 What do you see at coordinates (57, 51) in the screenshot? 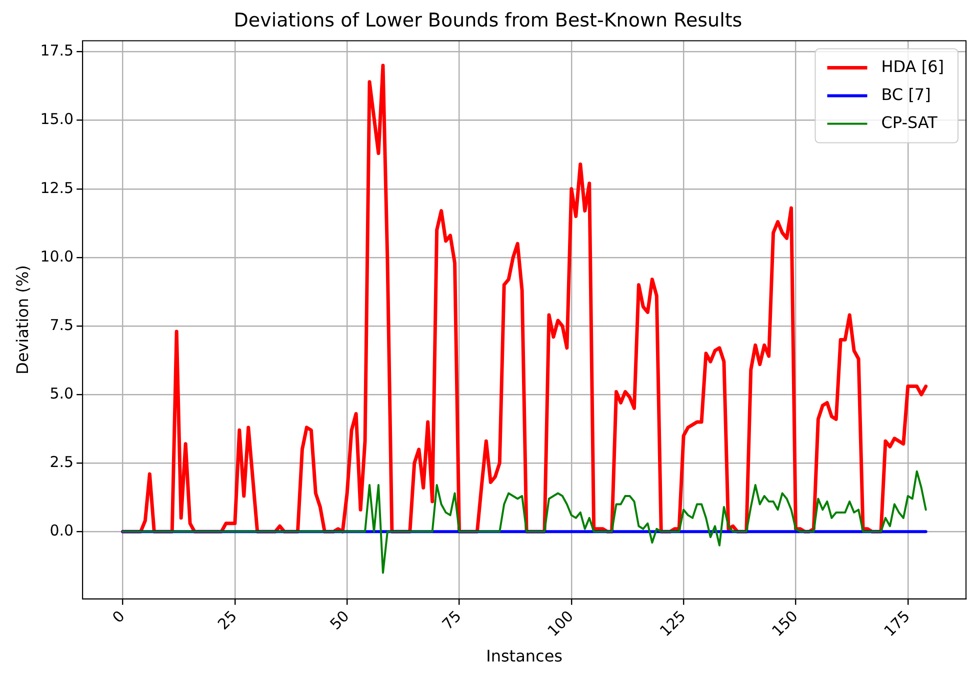
I see `y-tick-label: 17.5` at bounding box center [57, 51].